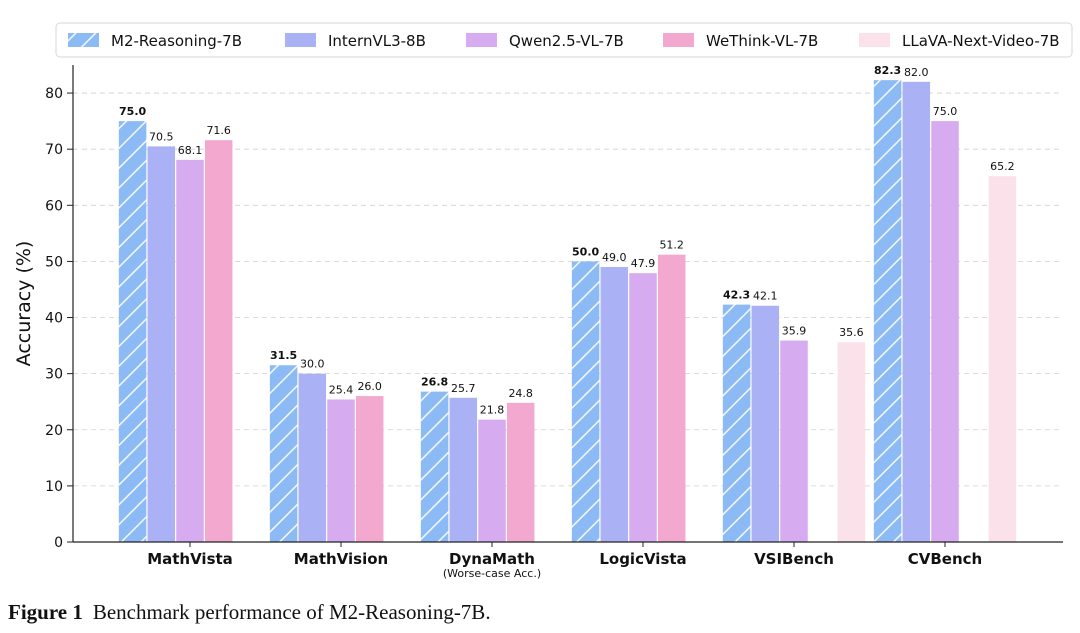  What do you see at coordinates (341, 389) in the screenshot?
I see `value-label-qwen2-5-vl-7b-mathvision: 25.4` at bounding box center [341, 389].